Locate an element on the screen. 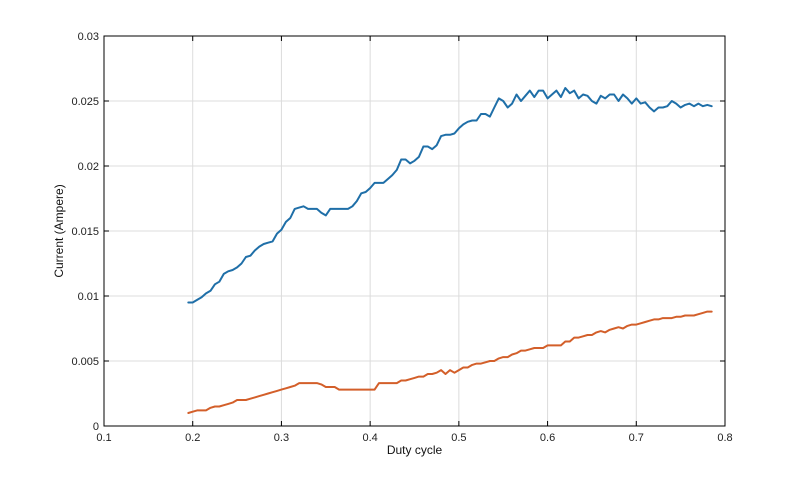 This screenshot has width=800, height=479. x-tick-label: 0.5 is located at coordinates (458, 438).